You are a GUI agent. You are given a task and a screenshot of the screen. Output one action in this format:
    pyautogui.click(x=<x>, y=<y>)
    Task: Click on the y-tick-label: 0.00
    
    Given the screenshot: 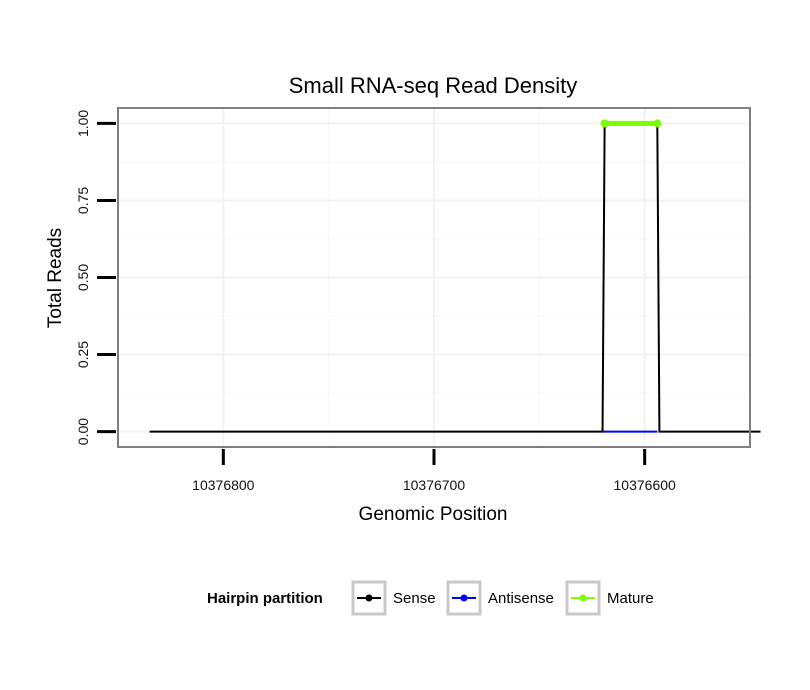 What is the action you would take?
    pyautogui.click(x=83, y=431)
    